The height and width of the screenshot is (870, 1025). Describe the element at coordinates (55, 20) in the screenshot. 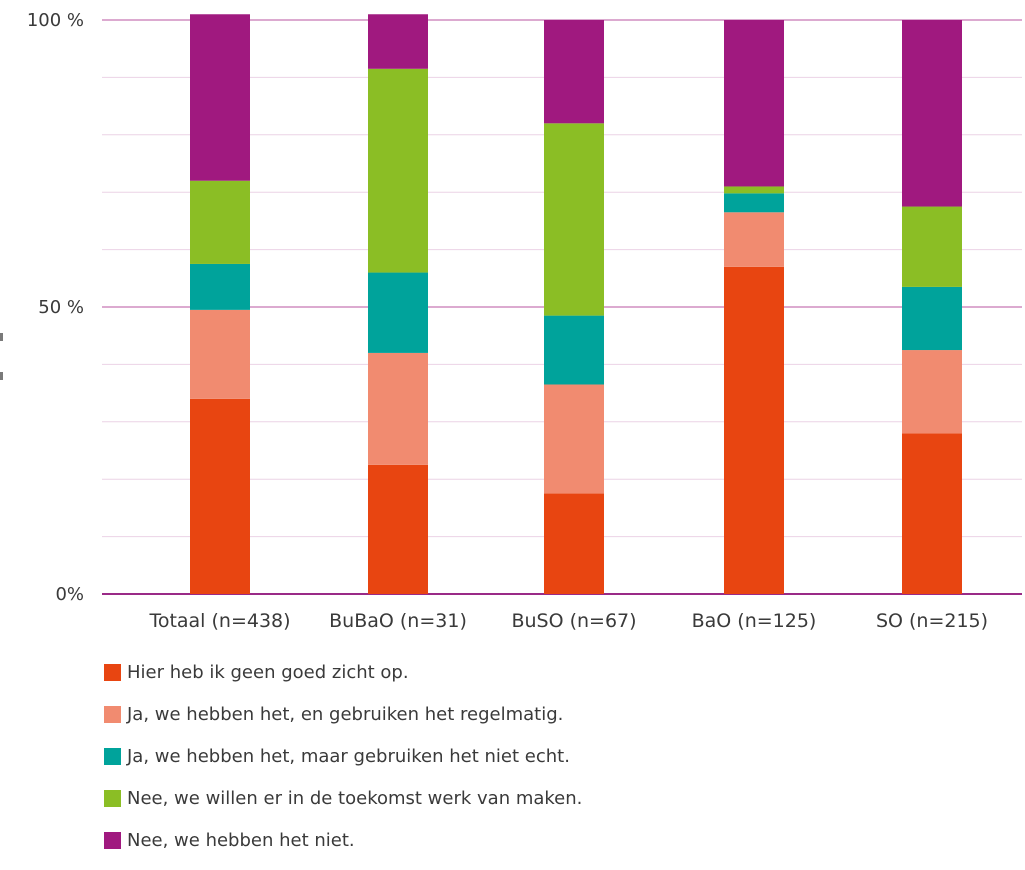

I see `y-tick-label: 100 %` at that location.